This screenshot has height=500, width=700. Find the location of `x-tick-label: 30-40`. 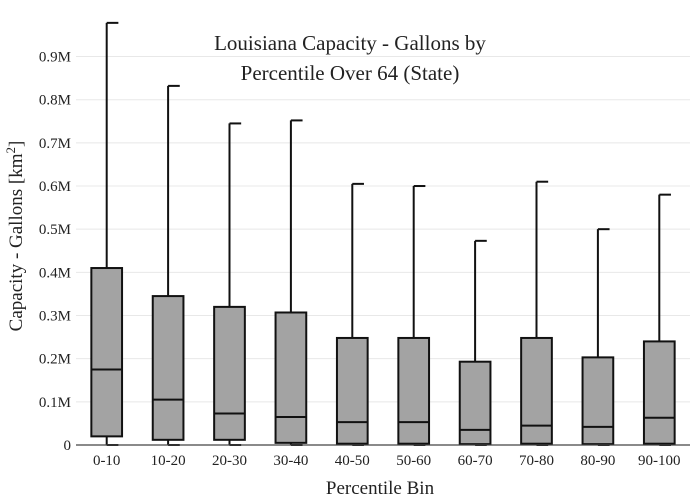

x-tick-label: 30-40 is located at coordinates (290, 461).